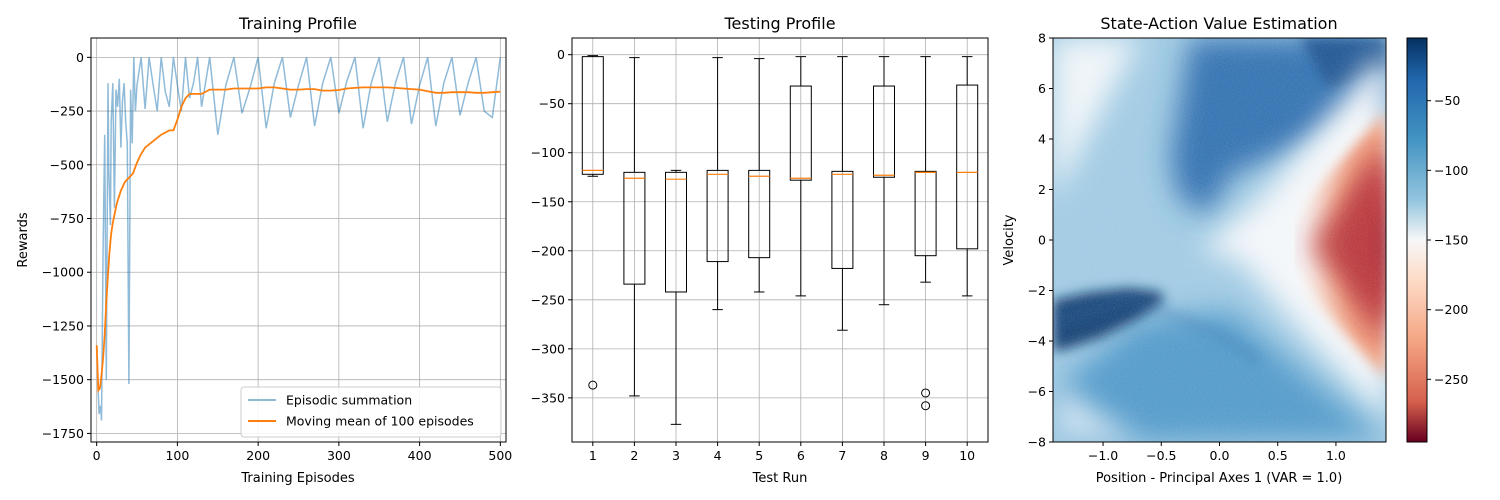  Describe the element at coordinates (380, 421) in the screenshot. I see `legend-label-moving-mean: Moving mean of 100 episodes` at that location.